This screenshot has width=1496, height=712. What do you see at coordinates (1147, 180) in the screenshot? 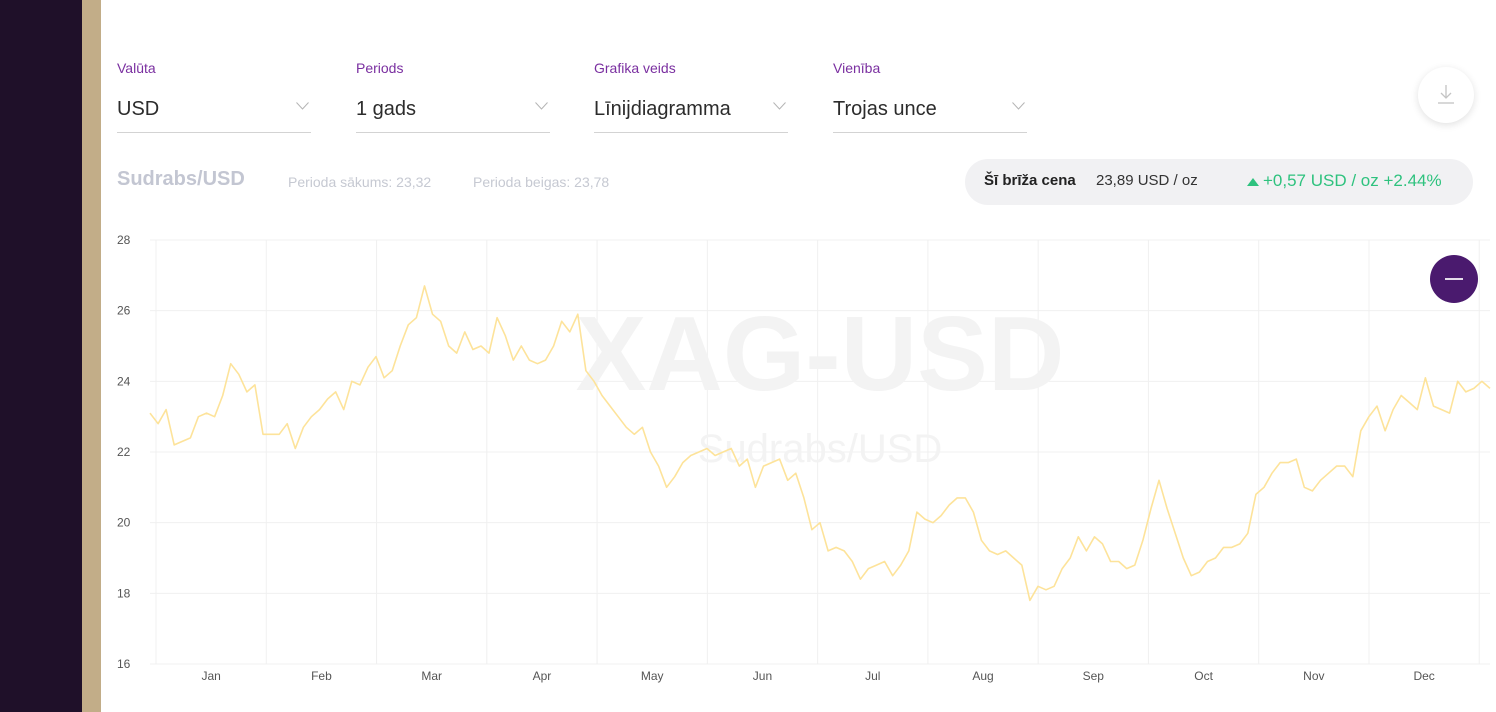
I see `current-price-value: 23,89 USD / oz` at bounding box center [1147, 180].